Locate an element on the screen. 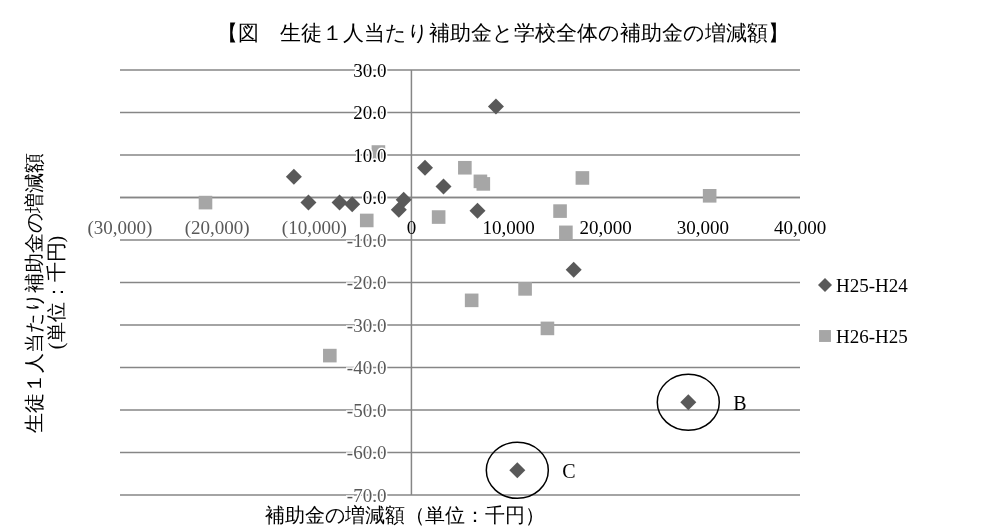 The width and height of the screenshot is (1006, 530). x-tick-label: 30,000 is located at coordinates (702, 227).